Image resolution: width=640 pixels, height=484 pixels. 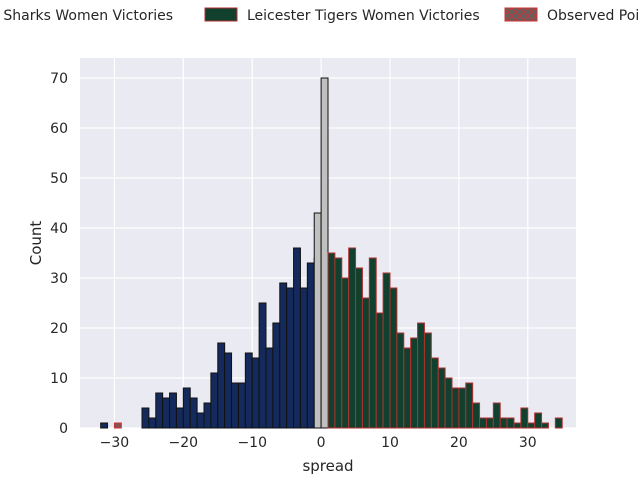 I want to click on x-tick-label: 0, so click(x=321, y=443).